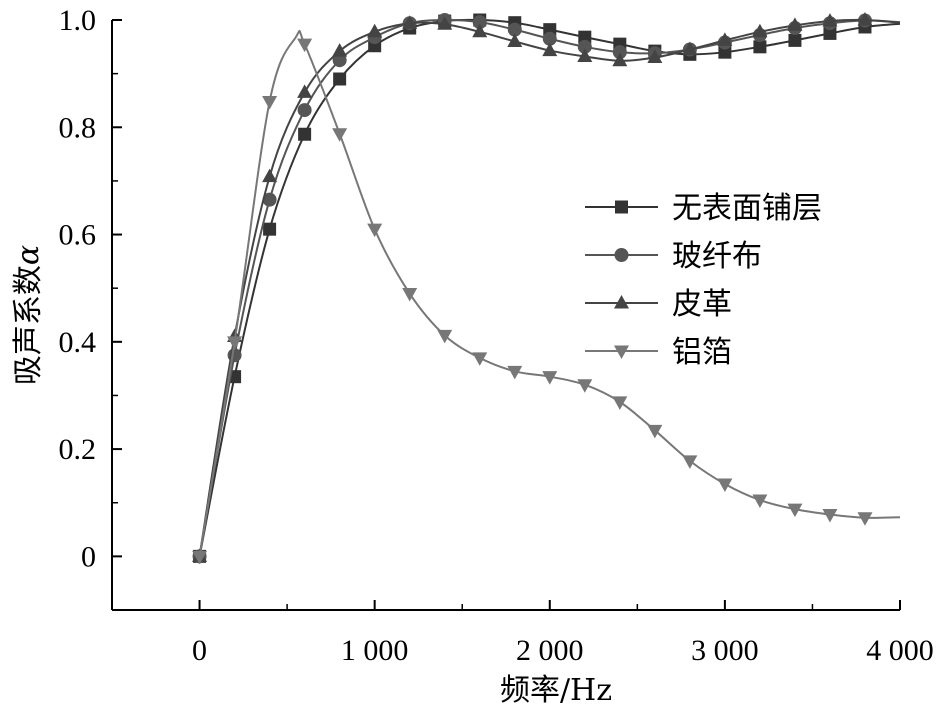  I want to click on x-axis-title: 频率/Hz, so click(556, 690).